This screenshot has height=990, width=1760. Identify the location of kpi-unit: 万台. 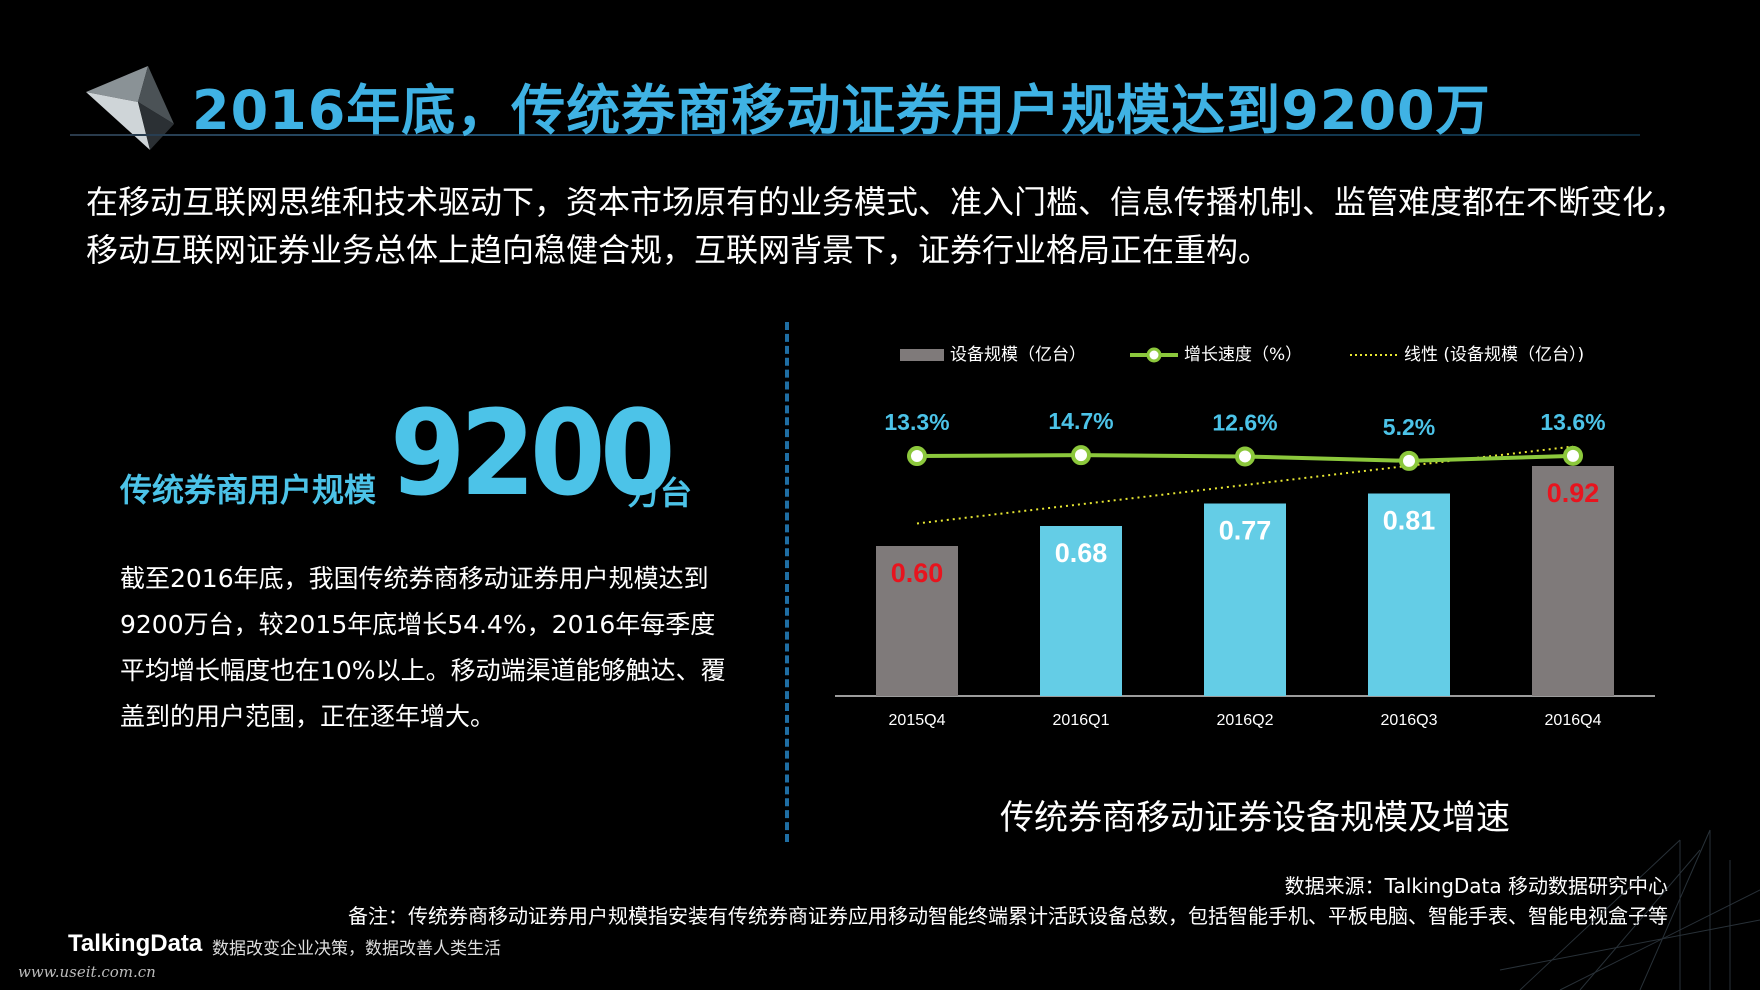
(660, 493).